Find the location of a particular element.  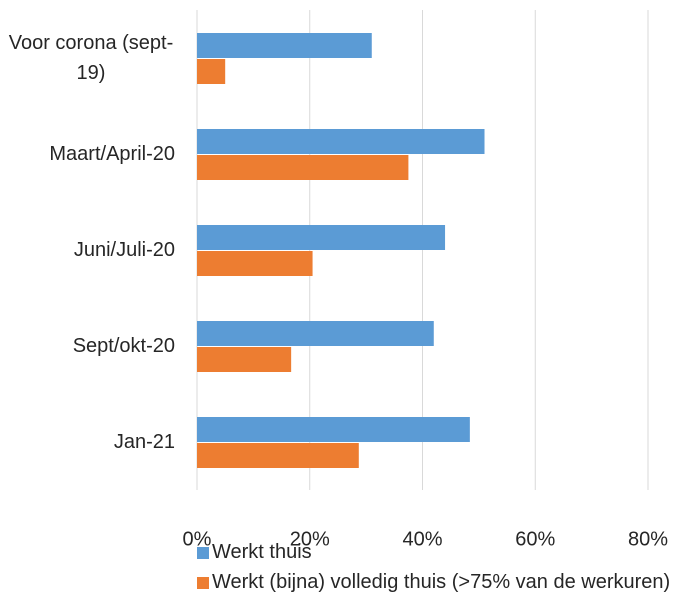

y-tick-label: Jan-21 is located at coordinates (144, 442).